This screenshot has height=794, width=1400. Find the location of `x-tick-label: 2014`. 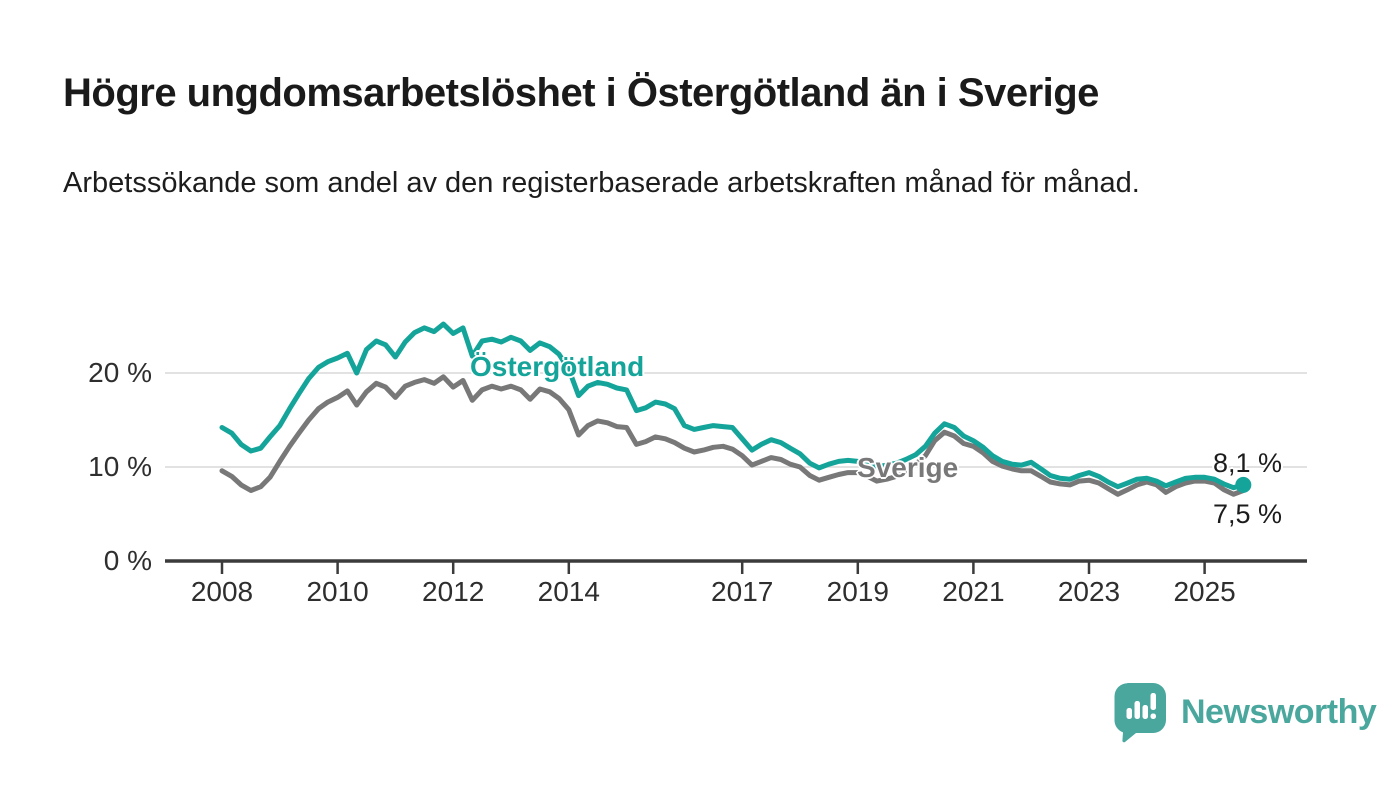

x-tick-label: 2014 is located at coordinates (569, 591).